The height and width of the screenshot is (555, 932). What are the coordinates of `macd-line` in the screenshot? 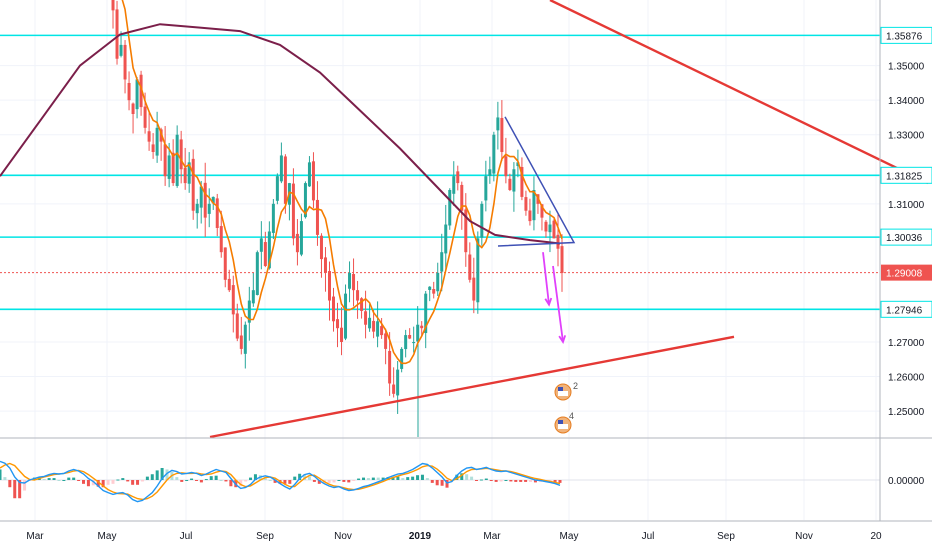 It's located at (280, 481).